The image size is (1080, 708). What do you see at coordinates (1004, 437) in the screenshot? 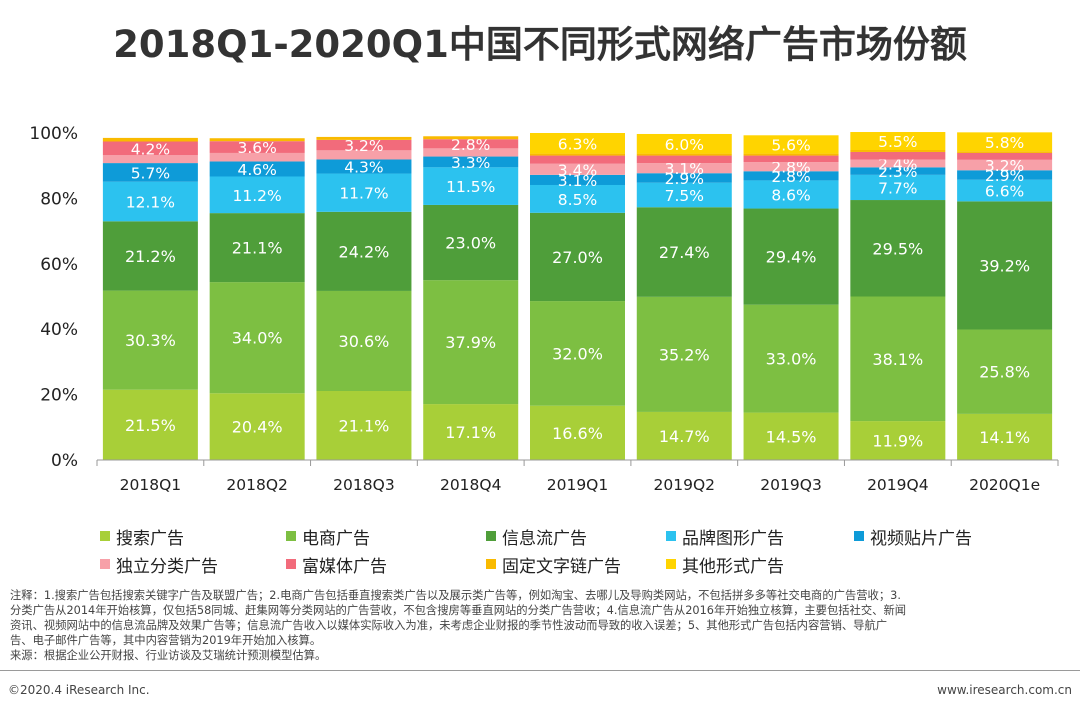
I see `data-label: 14.1%` at bounding box center [1004, 437].